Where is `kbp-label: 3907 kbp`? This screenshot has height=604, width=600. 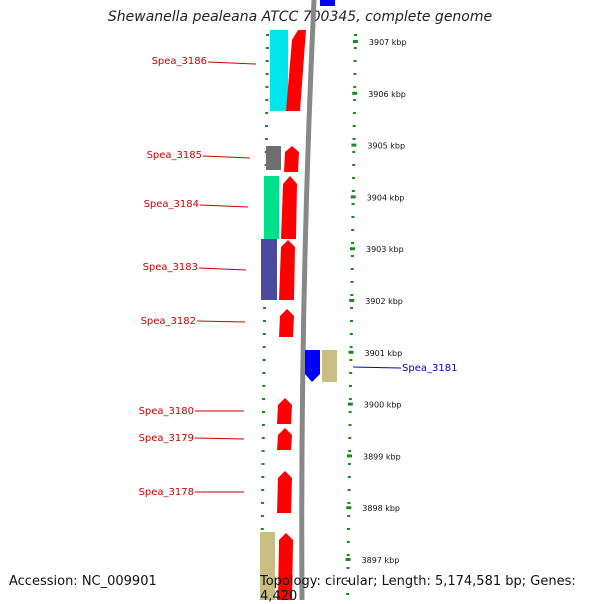
kbp-label: 3907 kbp is located at coordinates (388, 42).